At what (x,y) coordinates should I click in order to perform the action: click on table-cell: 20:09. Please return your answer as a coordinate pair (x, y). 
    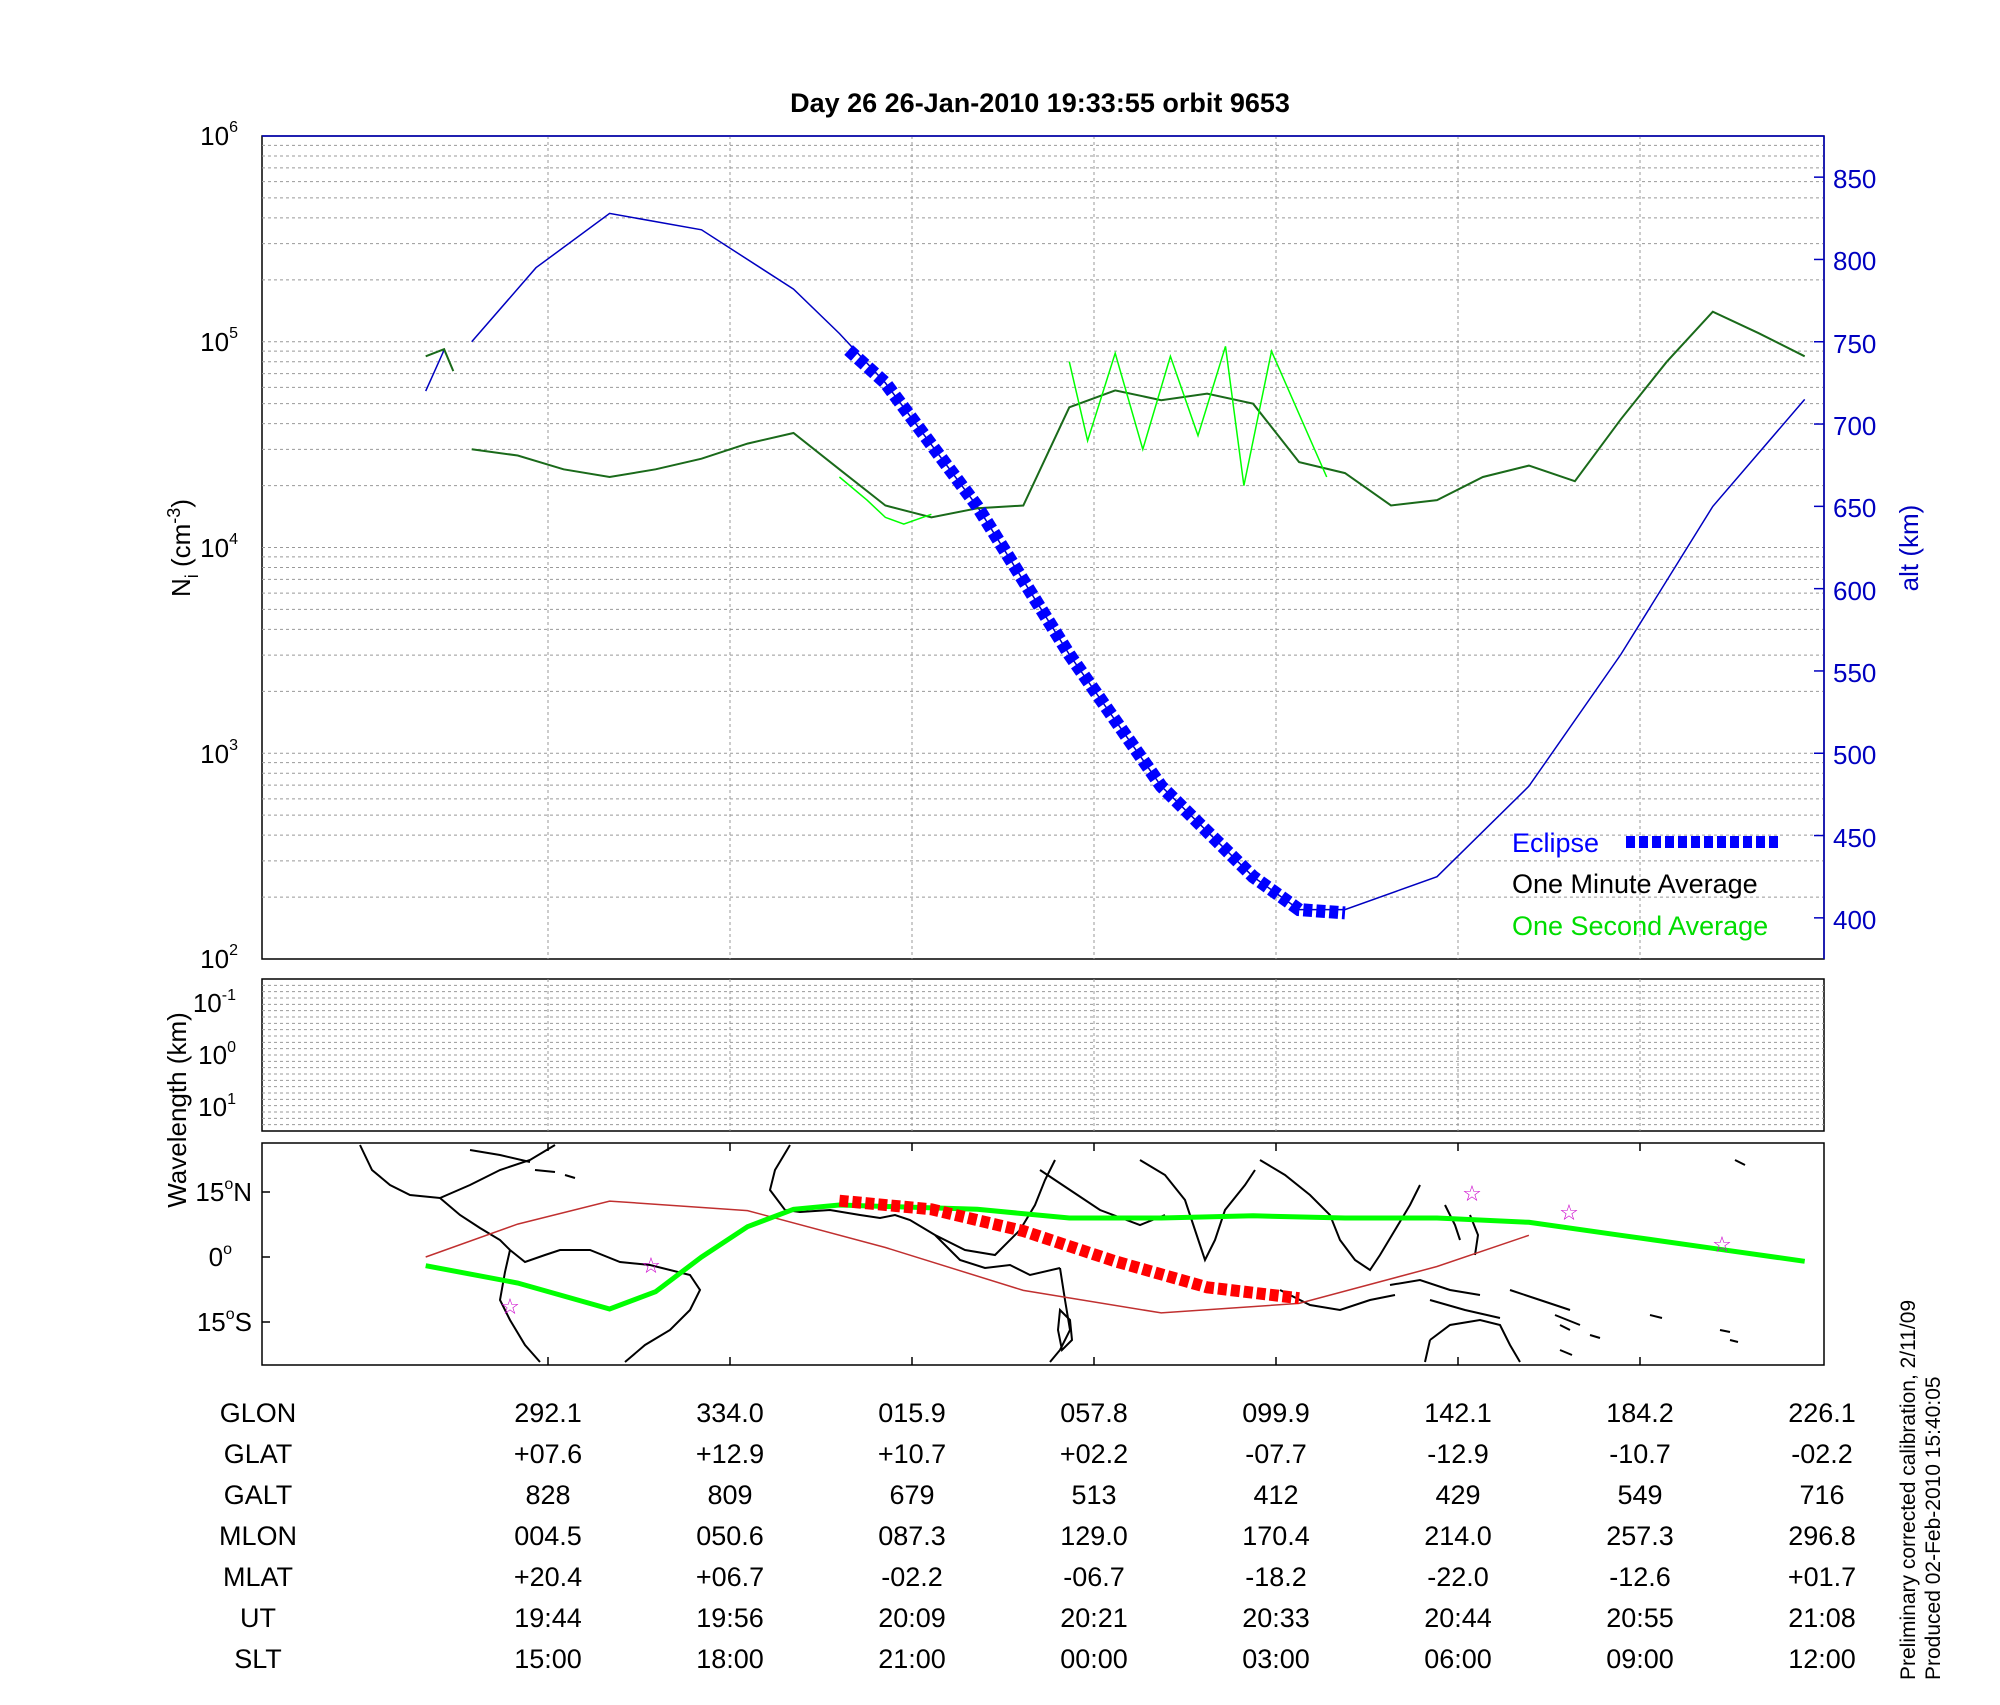
    Looking at the image, I should click on (912, 1618).